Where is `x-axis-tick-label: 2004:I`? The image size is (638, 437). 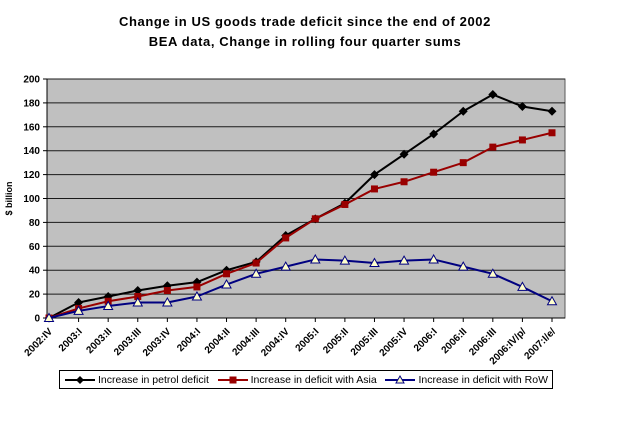
x-axis-tick-label: 2004:I is located at coordinates (189, 340).